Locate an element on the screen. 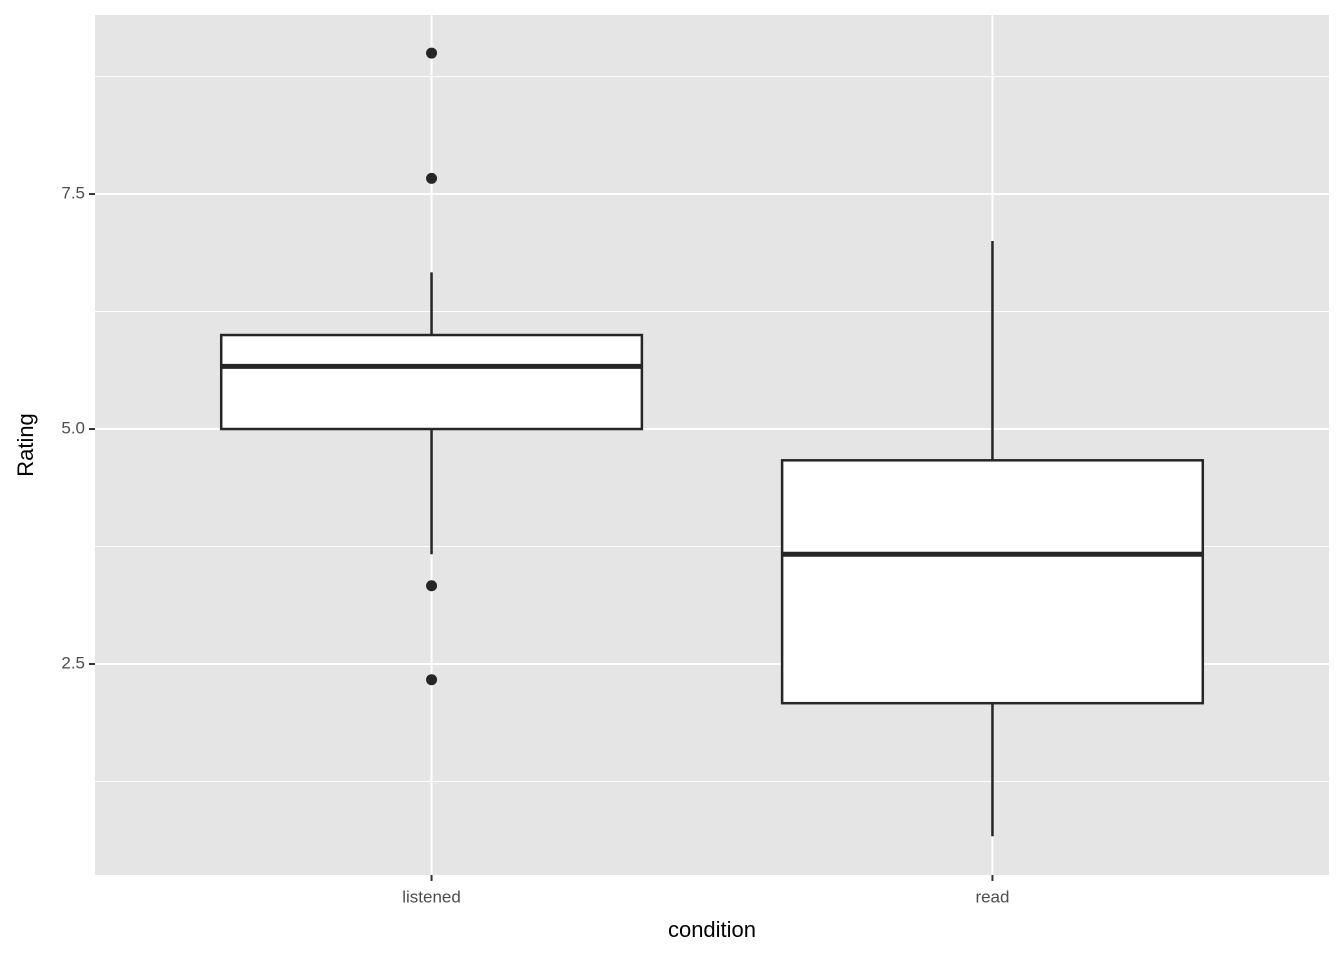  y-tick-label: 5.0 is located at coordinates (73, 428).